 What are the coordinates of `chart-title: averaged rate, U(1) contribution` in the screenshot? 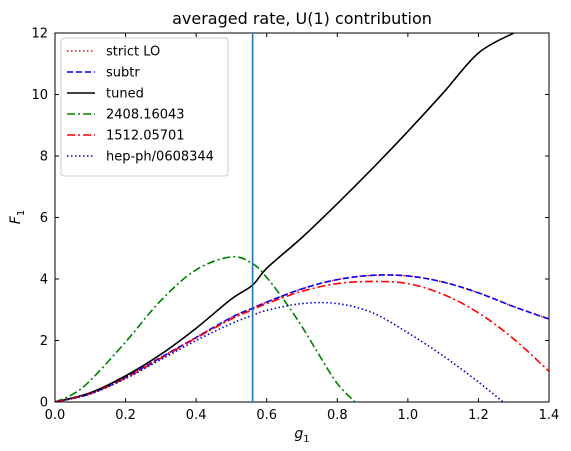 It's located at (302, 18).